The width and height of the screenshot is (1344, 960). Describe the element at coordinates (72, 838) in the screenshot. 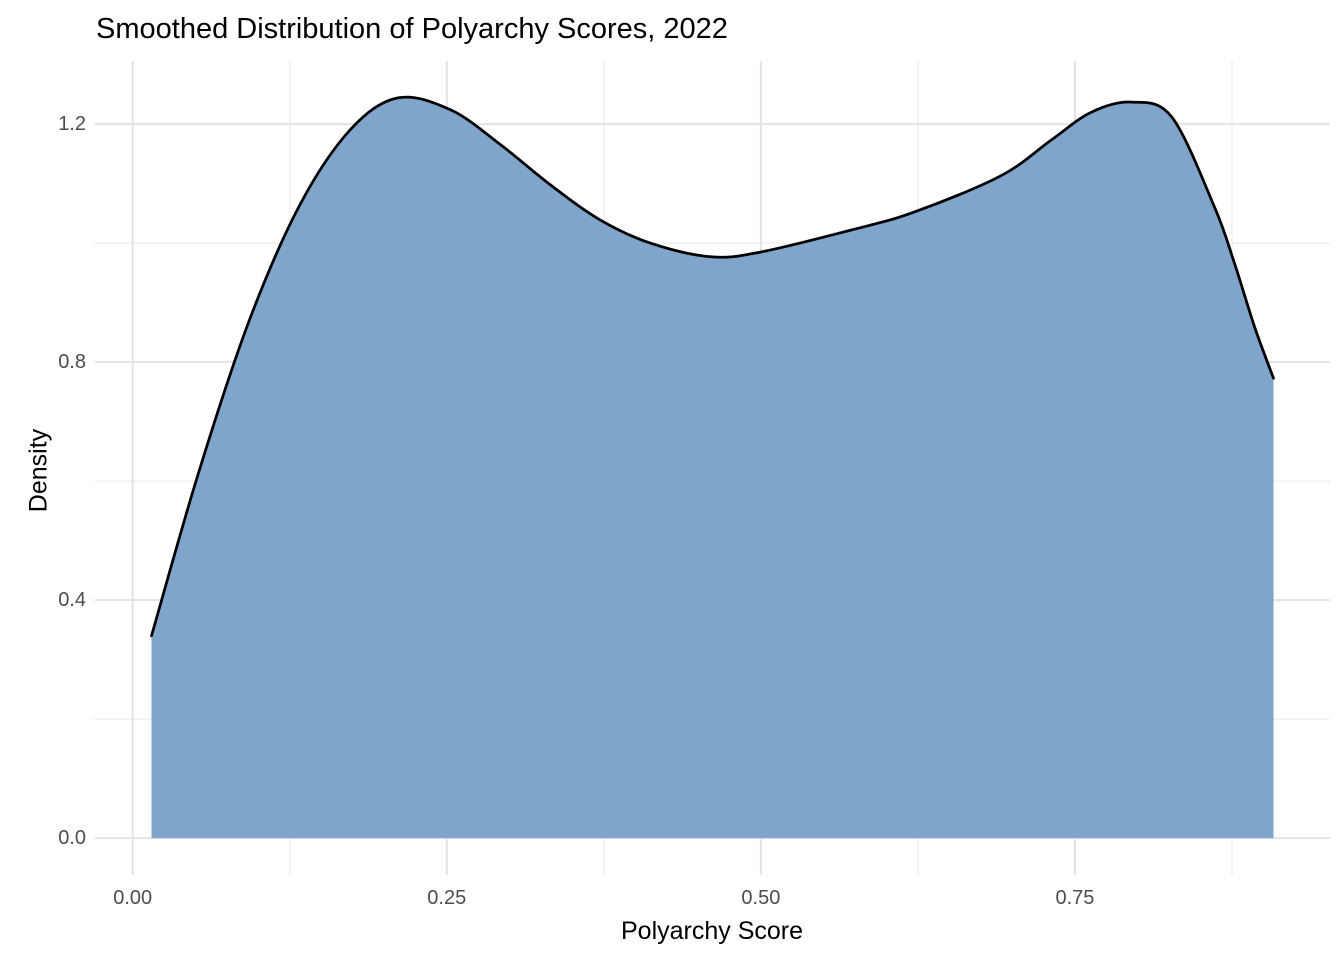

I see `y-tick-label: 0.0` at that location.